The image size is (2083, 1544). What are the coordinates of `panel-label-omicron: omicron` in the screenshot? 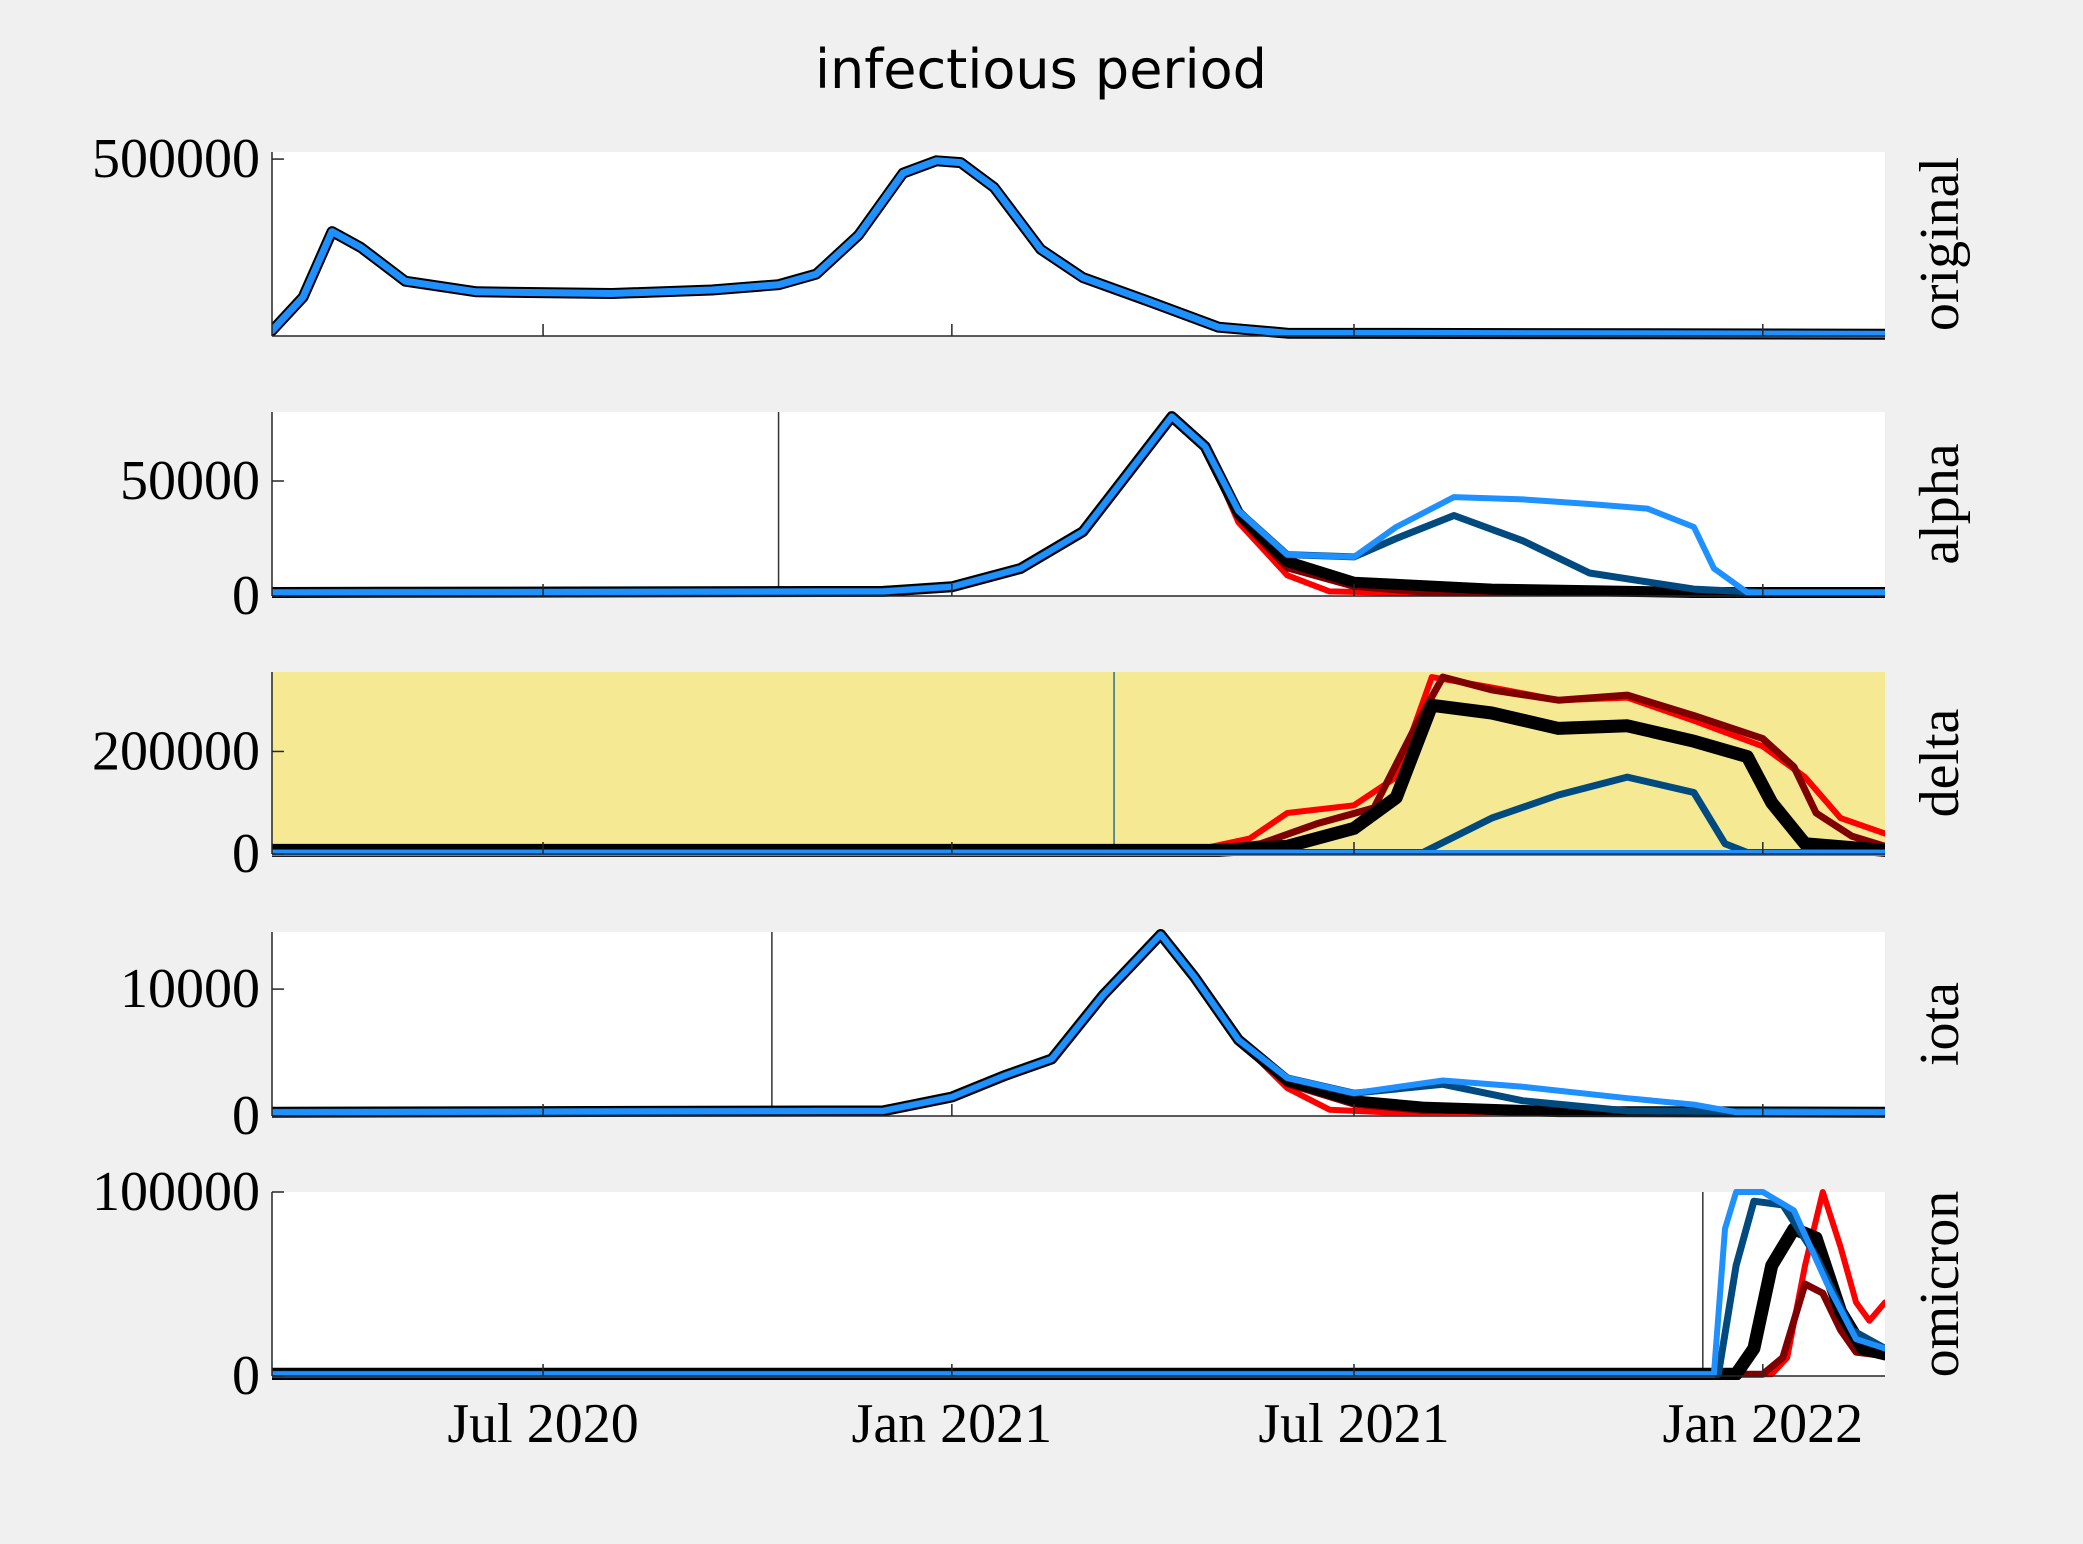 It's located at (1940, 1284).